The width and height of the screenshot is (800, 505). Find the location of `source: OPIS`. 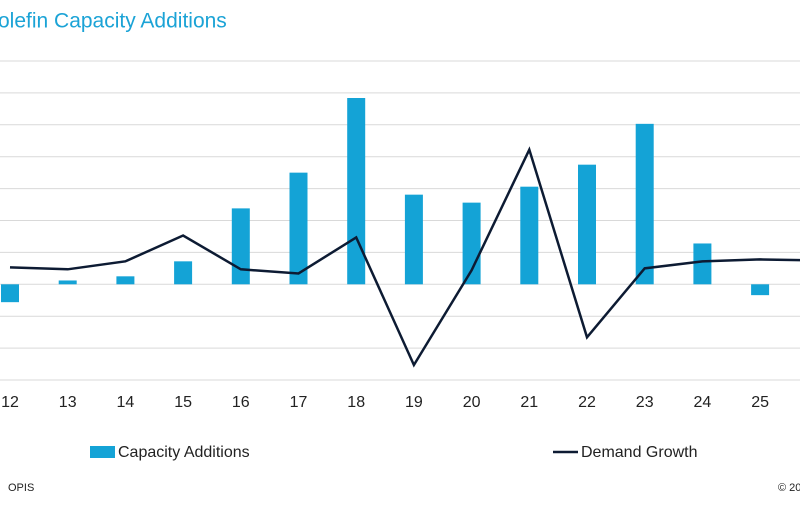

source: OPIS is located at coordinates (21, 488).